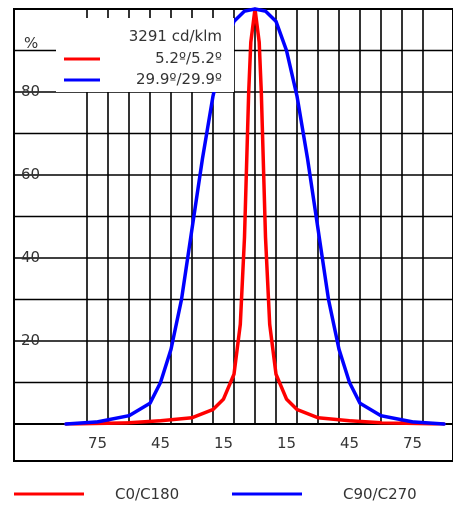  I want to click on legend-header: 3291 cd/klm, so click(175, 36).